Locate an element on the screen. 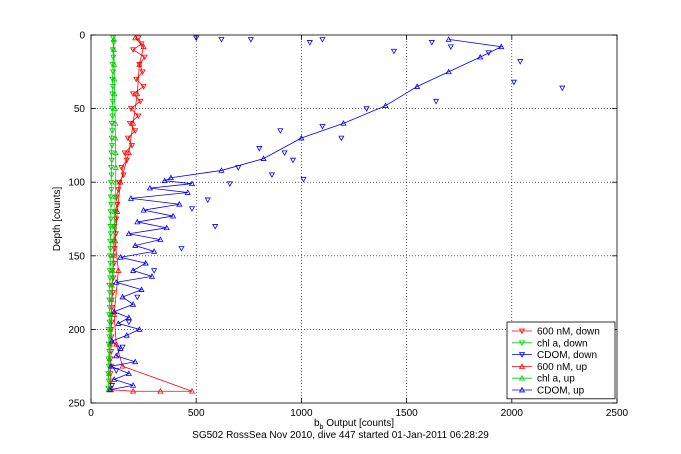 Image resolution: width=681 pixels, height=454 pixels. y-axis-label: Depth [counts] is located at coordinates (57, 219).